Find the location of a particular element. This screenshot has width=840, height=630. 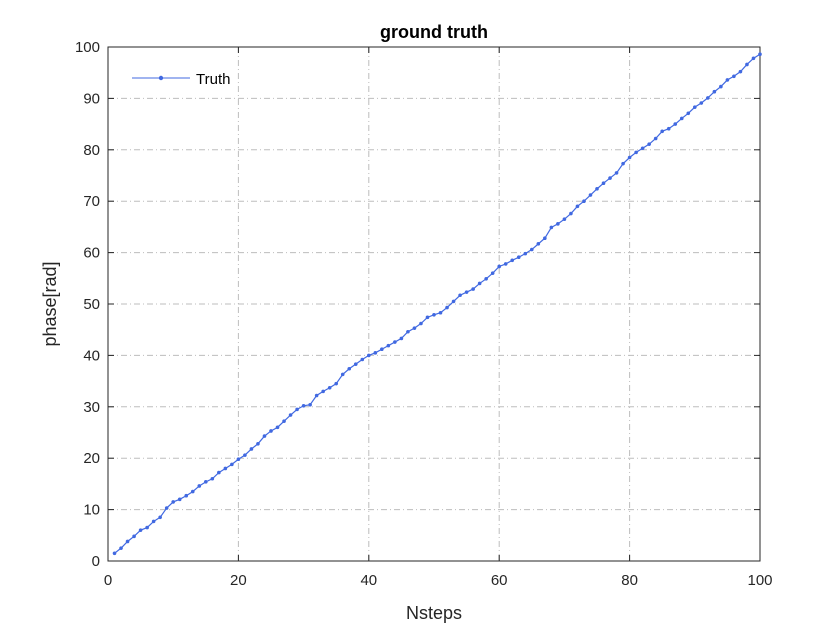

x-tick-label: 0 is located at coordinates (108, 580).